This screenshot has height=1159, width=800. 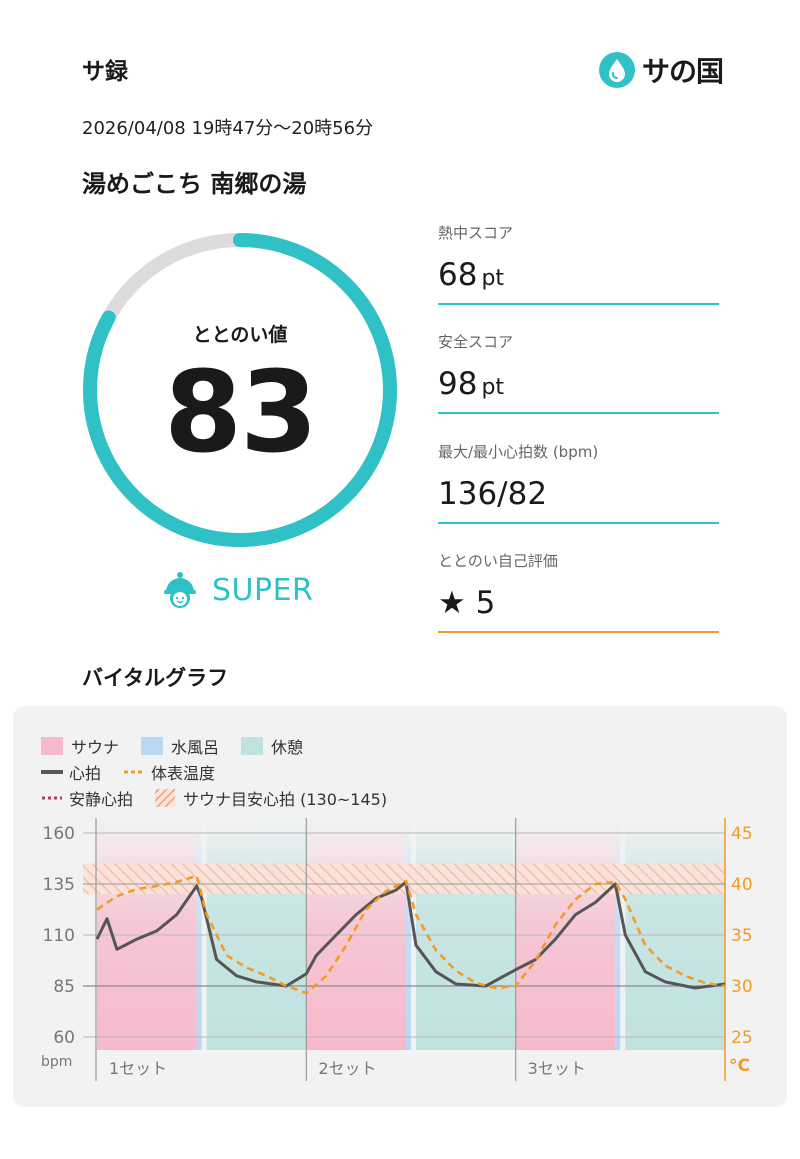 I want to click on legend-rest: 休憩, so click(x=272, y=746).